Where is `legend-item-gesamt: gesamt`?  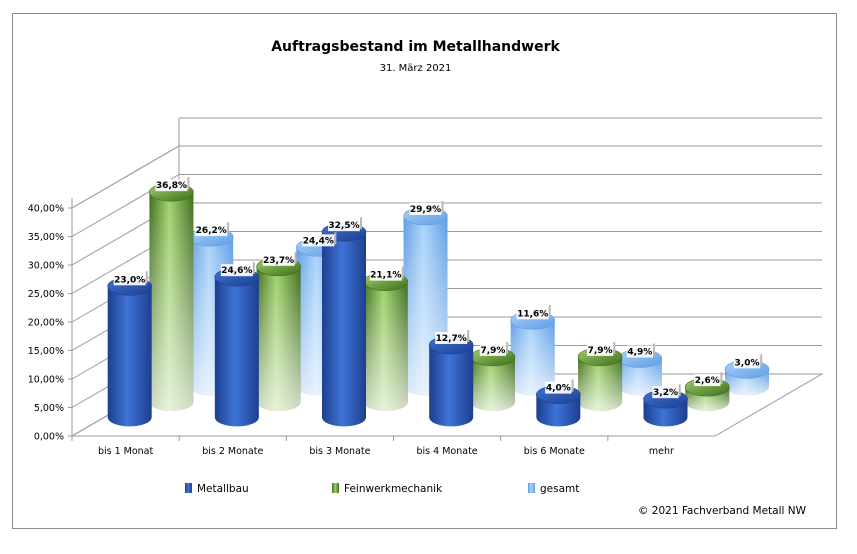 legend-item-gesamt: gesamt is located at coordinates (553, 489).